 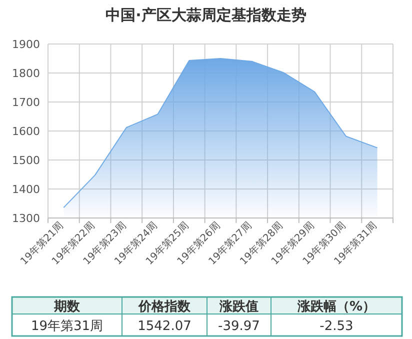 I want to click on chart-title: 中国·产区大蒜周定基指数走势, so click(x=206, y=15).